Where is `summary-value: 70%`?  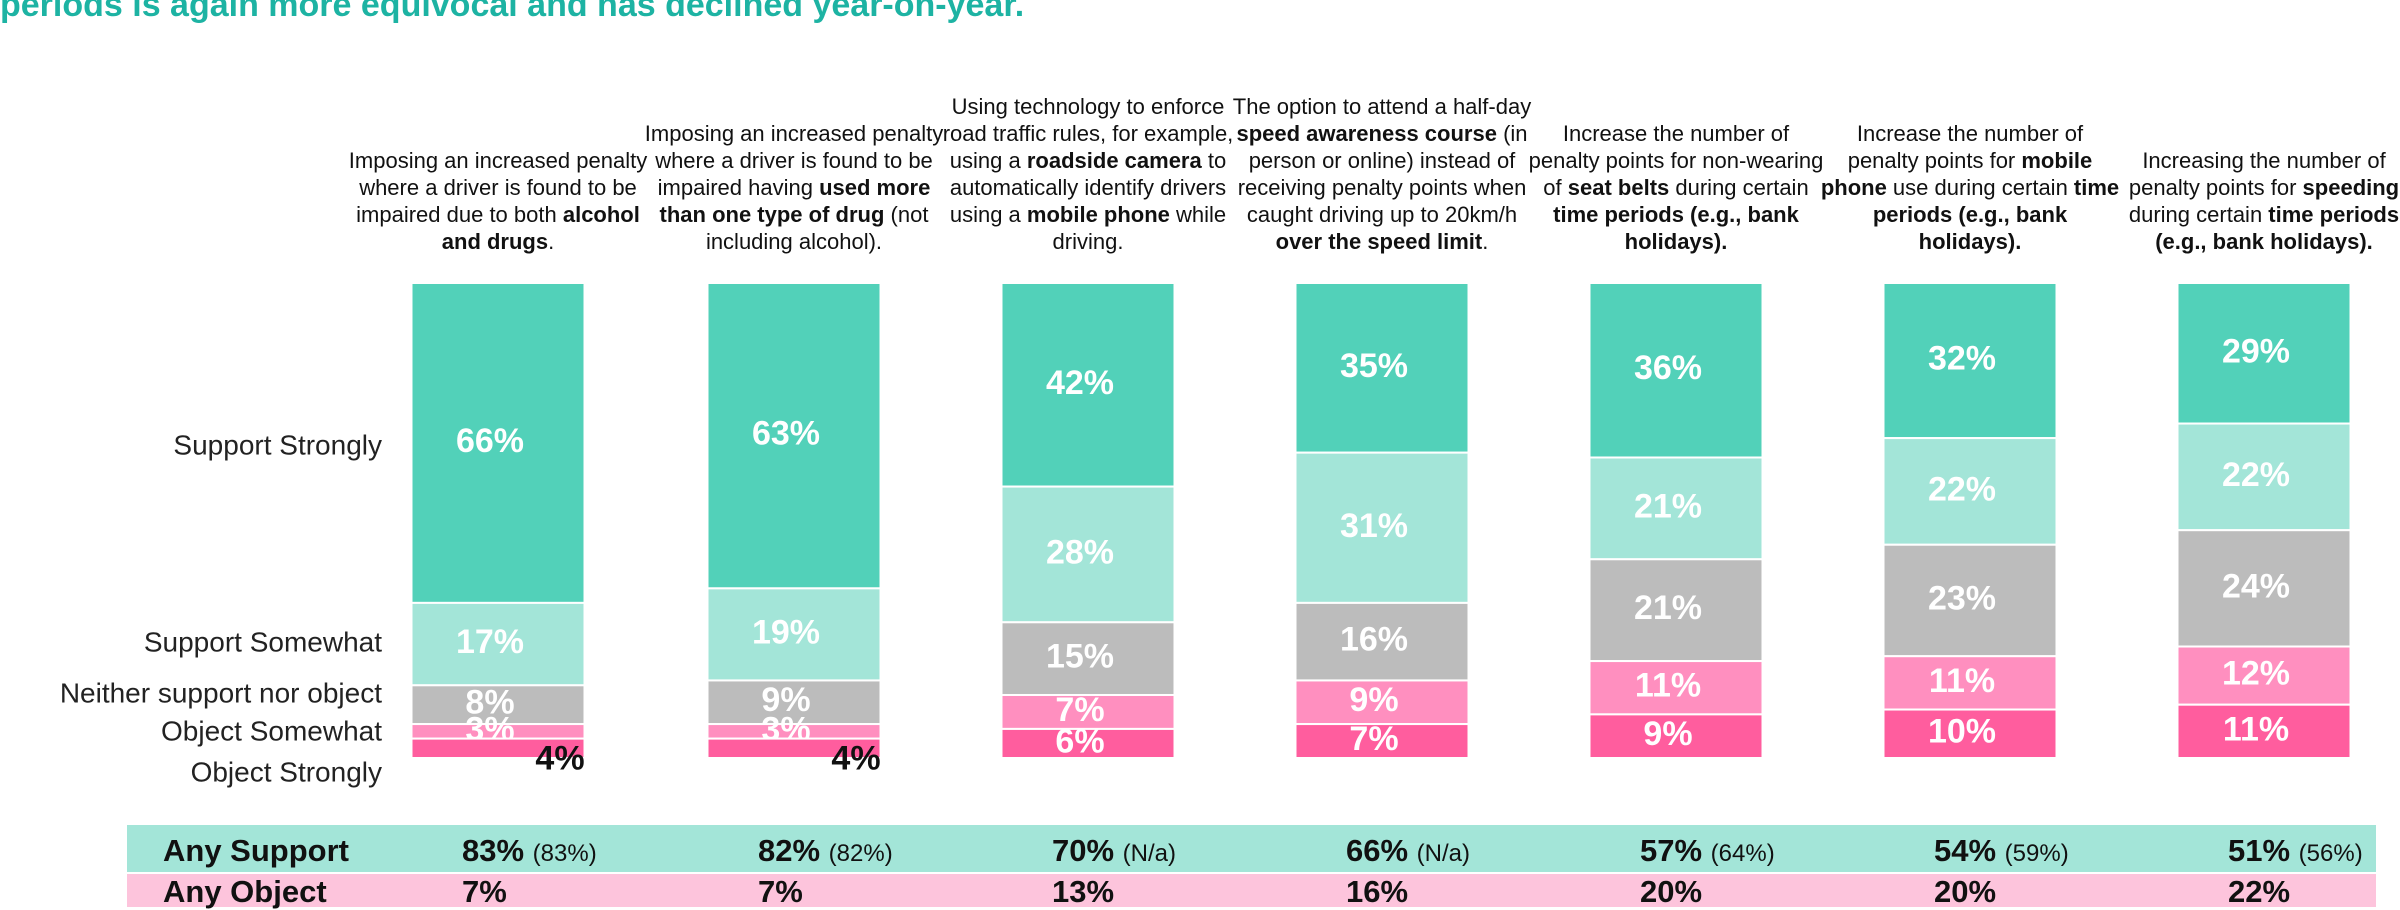 summary-value: 70% is located at coordinates (1083, 850).